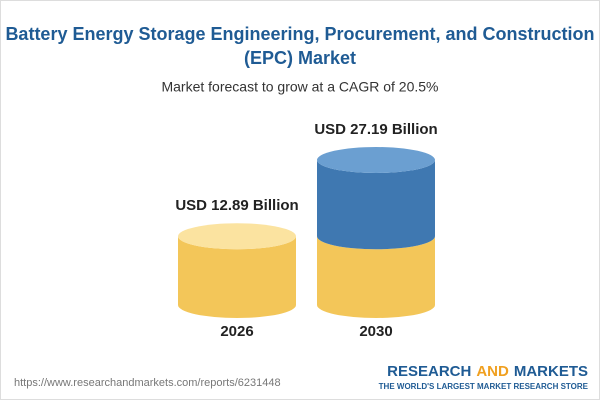  What do you see at coordinates (375, 331) in the screenshot?
I see `category-label: 2030` at bounding box center [375, 331].